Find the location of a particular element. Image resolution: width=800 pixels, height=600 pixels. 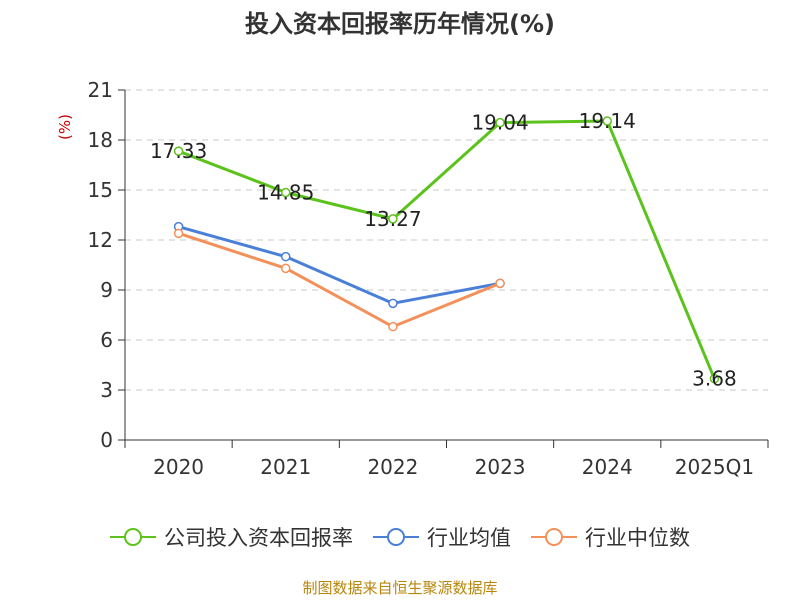

y-tick-label: 18 is located at coordinates (100, 140).